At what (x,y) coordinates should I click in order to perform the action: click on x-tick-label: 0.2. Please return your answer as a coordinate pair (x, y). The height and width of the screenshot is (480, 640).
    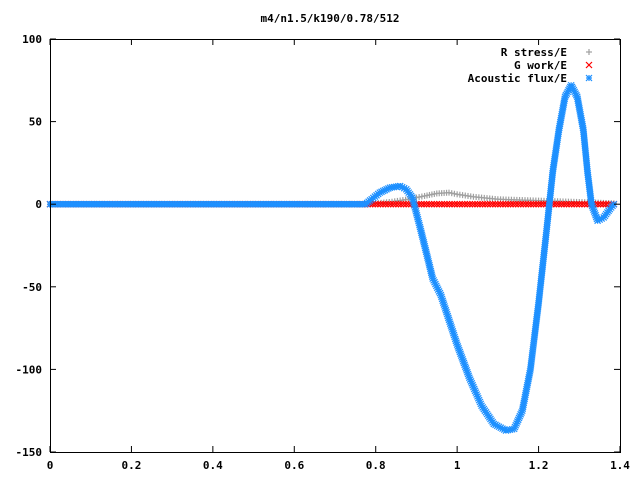
    Looking at the image, I should click on (131, 465).